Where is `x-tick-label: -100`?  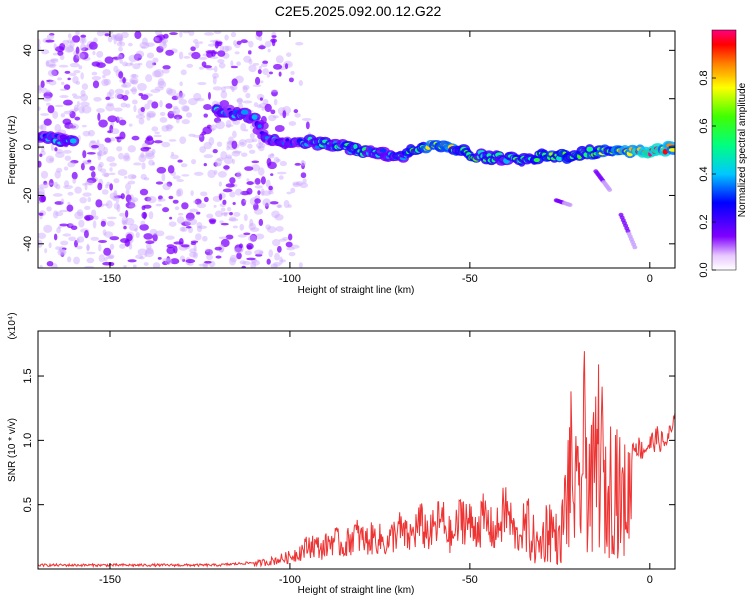
x-tick-label: -100 is located at coordinates (290, 580).